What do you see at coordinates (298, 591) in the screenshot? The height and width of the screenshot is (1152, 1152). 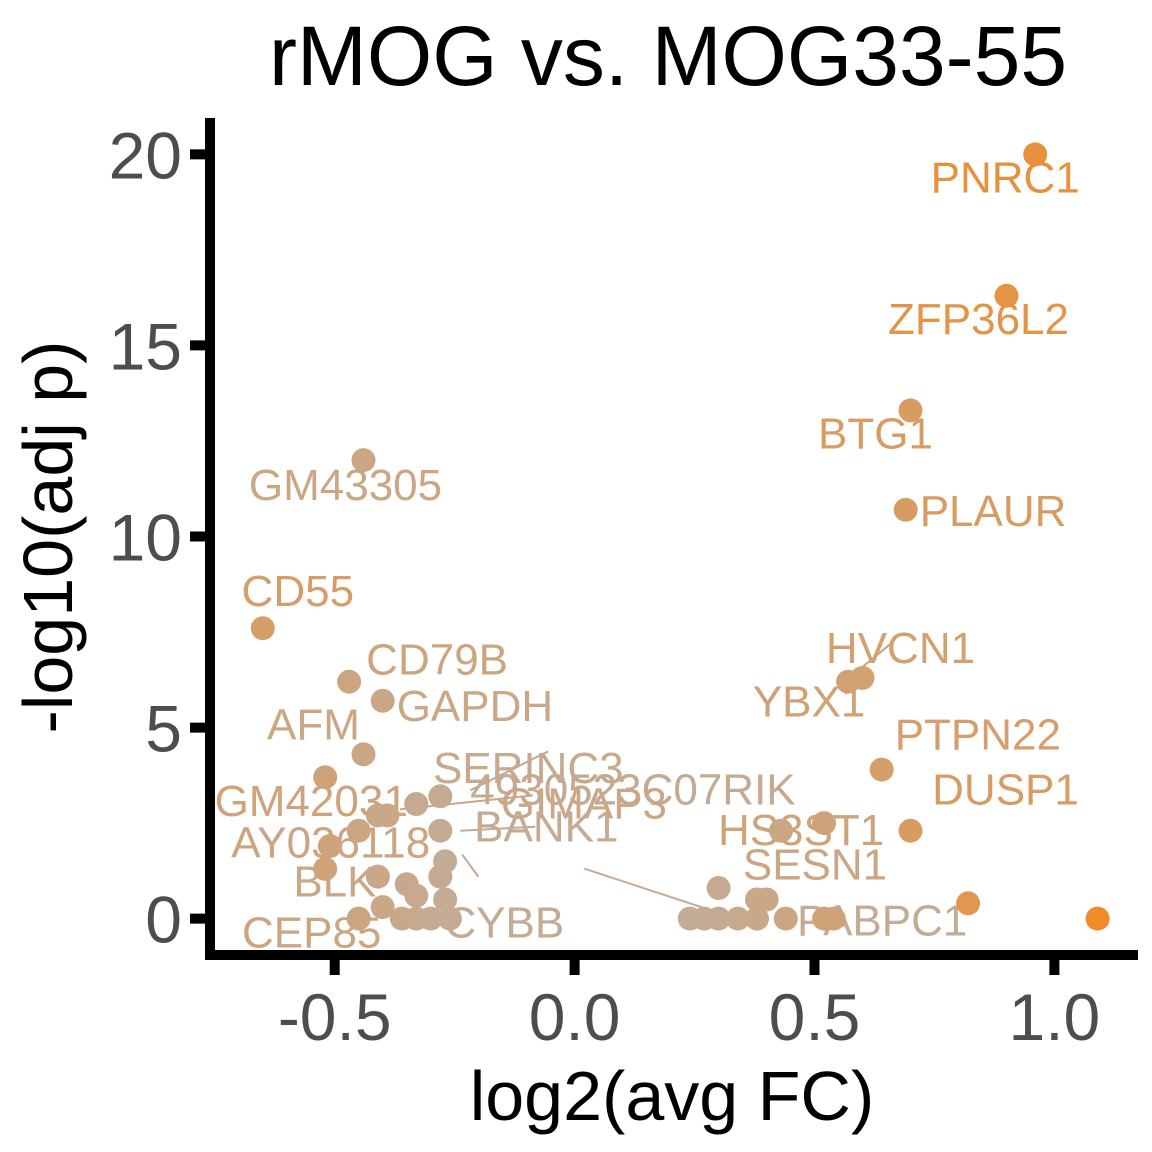 I see `gene-label: CD55` at bounding box center [298, 591].